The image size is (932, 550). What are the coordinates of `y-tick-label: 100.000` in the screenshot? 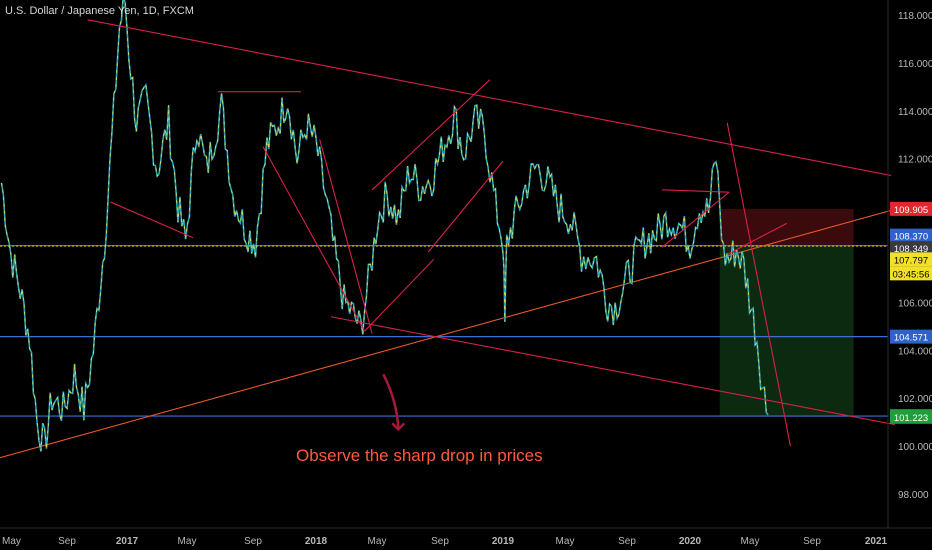 It's located at (915, 447).